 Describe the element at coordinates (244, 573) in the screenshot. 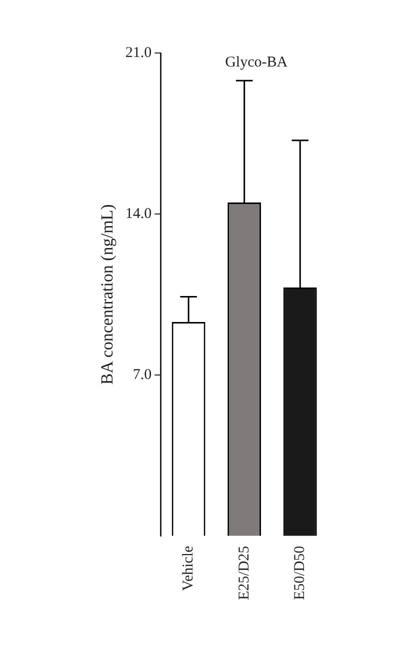

I see `x-tick-label: E25/D25` at that location.